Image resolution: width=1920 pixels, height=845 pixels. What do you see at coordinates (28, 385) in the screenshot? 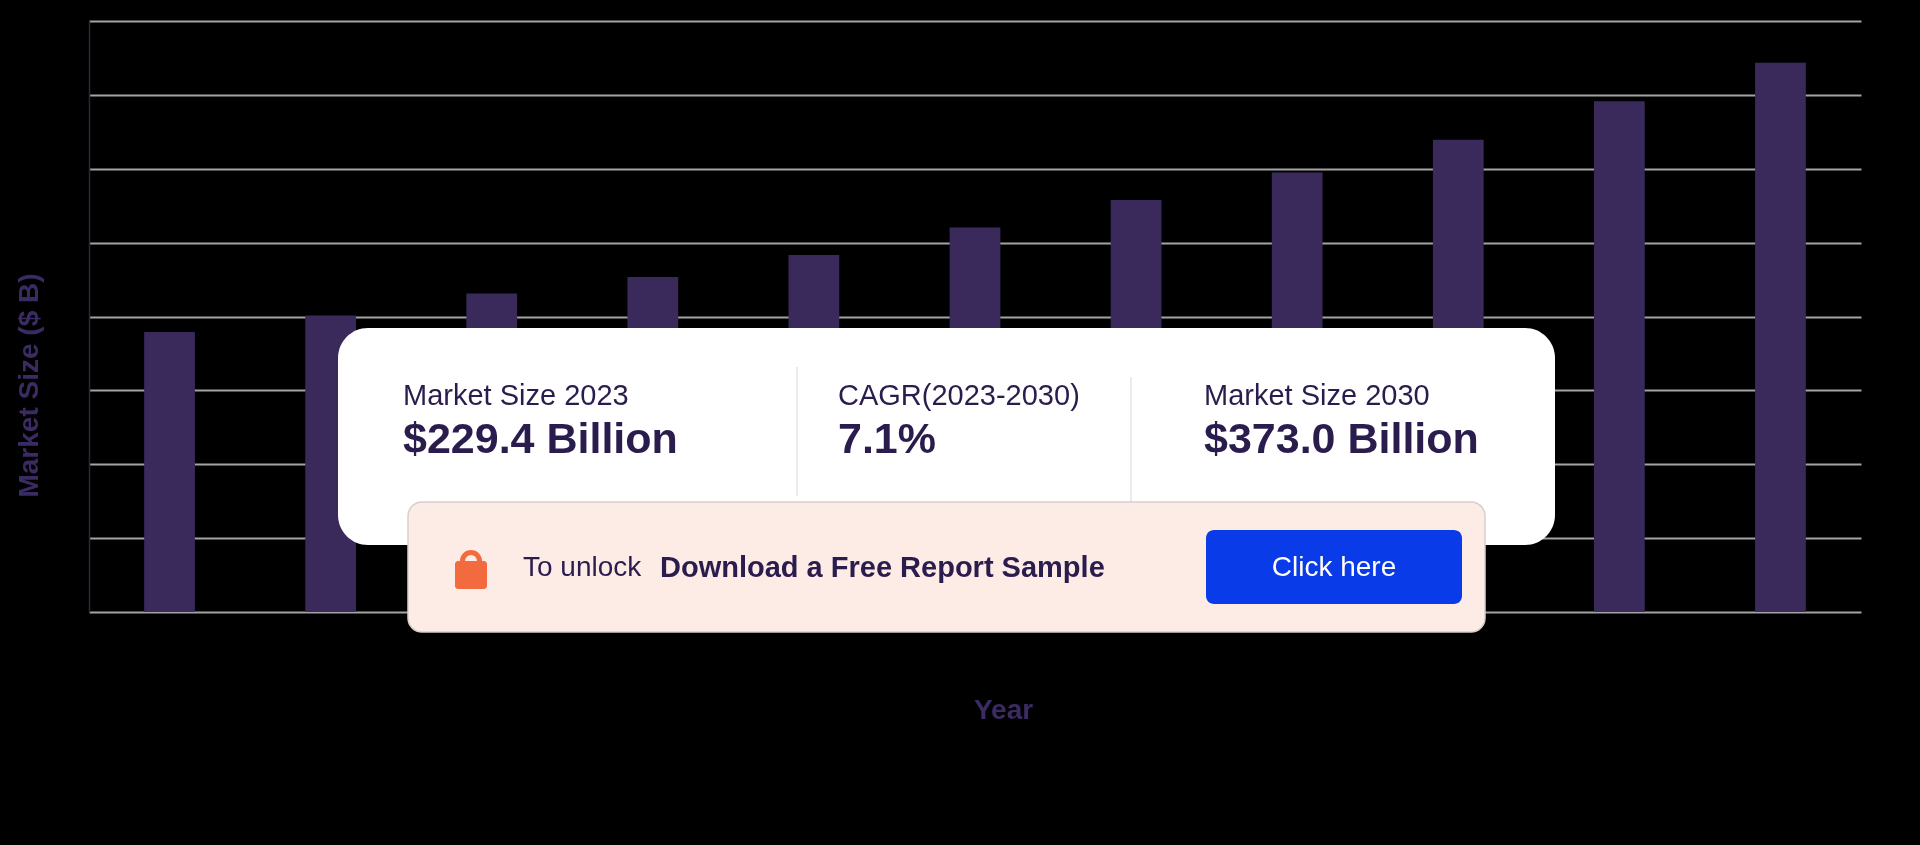
I see `y-axis-title: Market Size ($ B)` at bounding box center [28, 385].